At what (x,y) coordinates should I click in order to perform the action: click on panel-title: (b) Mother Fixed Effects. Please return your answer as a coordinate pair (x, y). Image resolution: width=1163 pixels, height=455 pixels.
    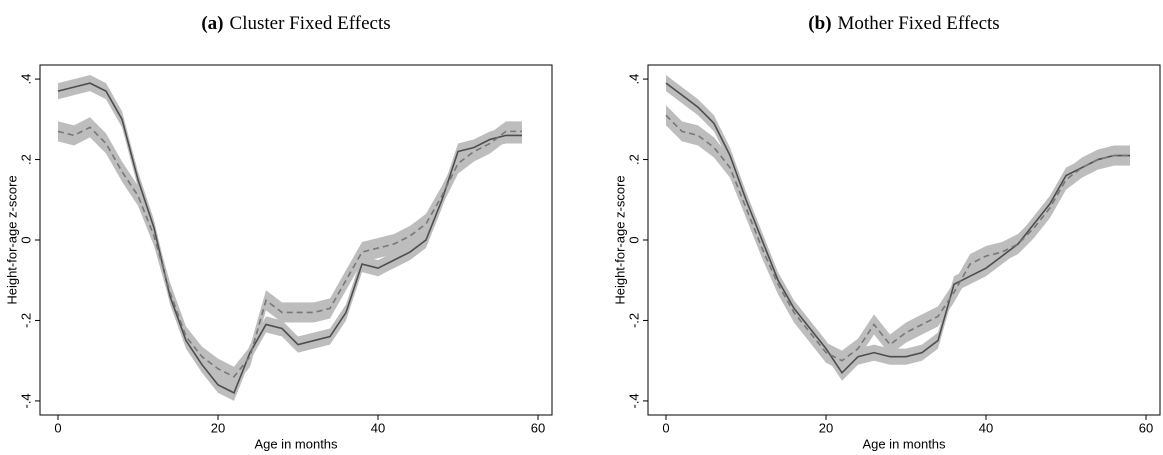
    Looking at the image, I should click on (903, 23).